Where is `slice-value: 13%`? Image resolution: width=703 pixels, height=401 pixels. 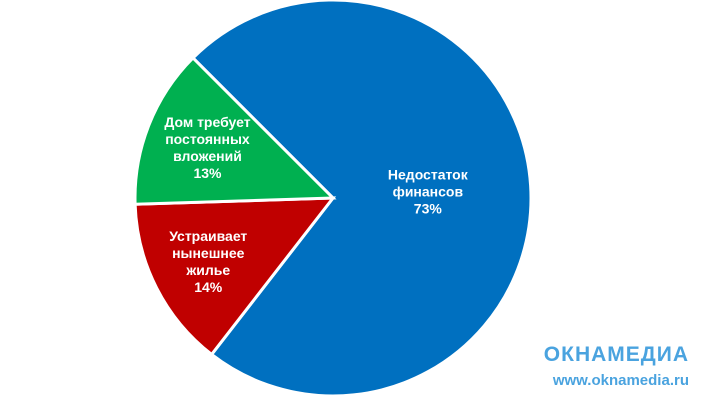 slice-value: 13% is located at coordinates (207, 173).